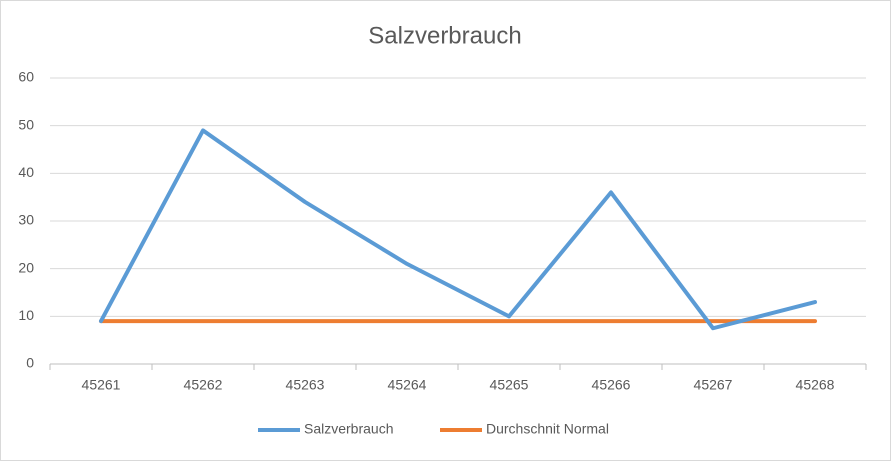 This screenshot has height=461, width=891. Describe the element at coordinates (509, 385) in the screenshot. I see `x-tick-label: 45265` at that location.